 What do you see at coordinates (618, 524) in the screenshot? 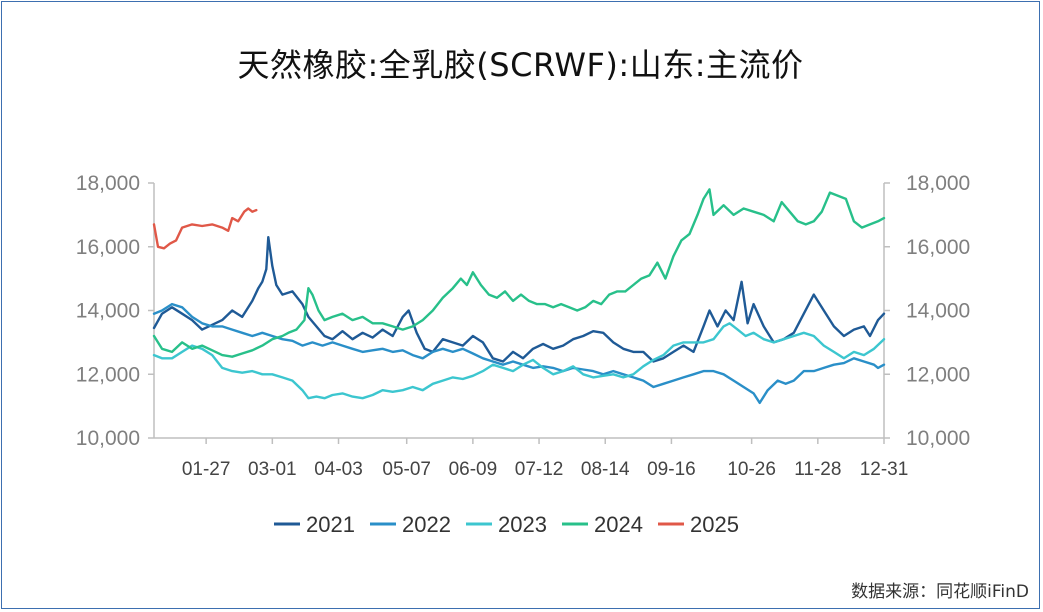
I see `legend-label-2024: 2024` at bounding box center [618, 524].